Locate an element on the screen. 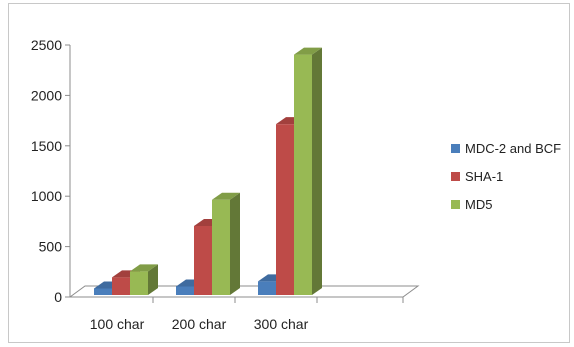 The image size is (574, 347). legend-item-md5: MD5 is located at coordinates (471, 204).